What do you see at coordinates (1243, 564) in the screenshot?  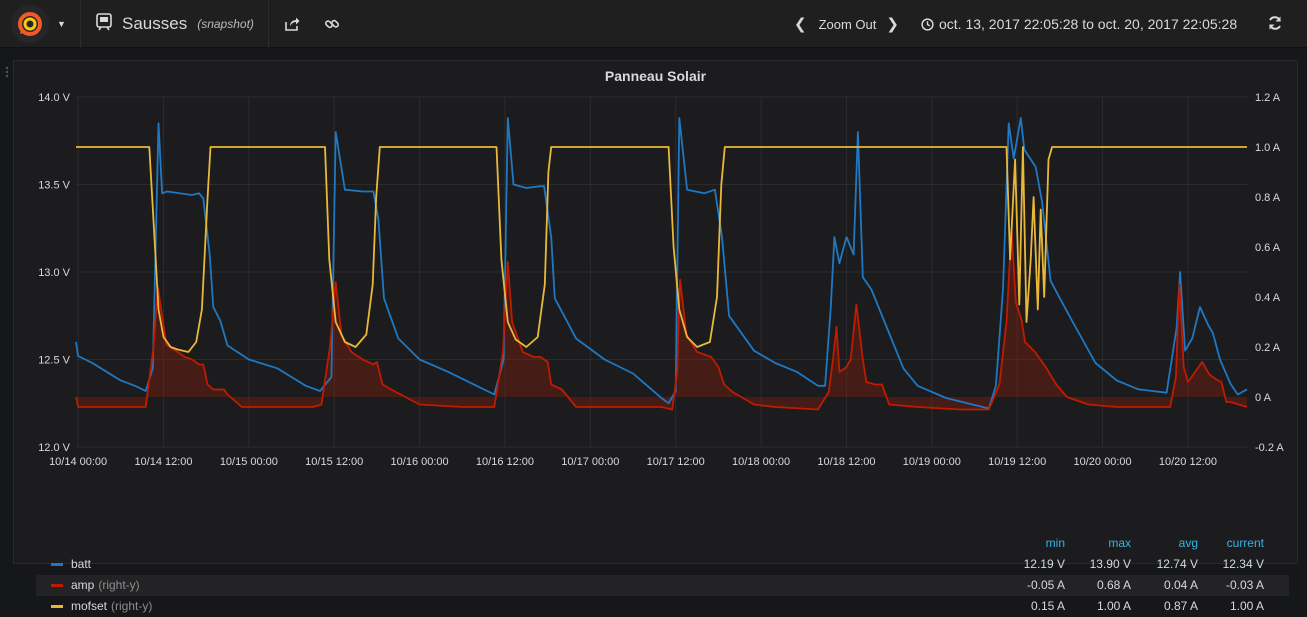 I see `legend-current: 12.34 V` at bounding box center [1243, 564].